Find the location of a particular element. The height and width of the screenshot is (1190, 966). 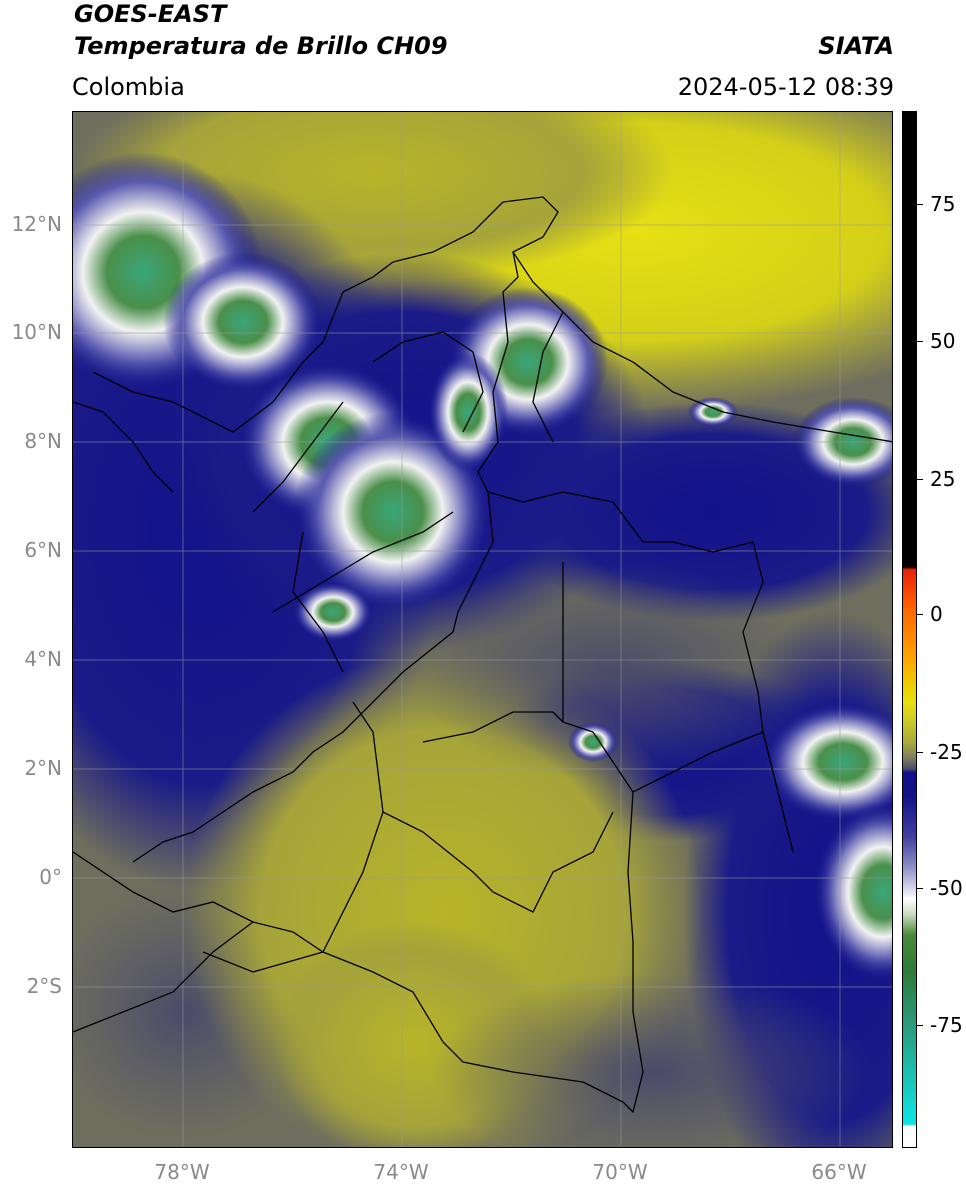

lon-label-70w: 70°W is located at coordinates (620, 1172).